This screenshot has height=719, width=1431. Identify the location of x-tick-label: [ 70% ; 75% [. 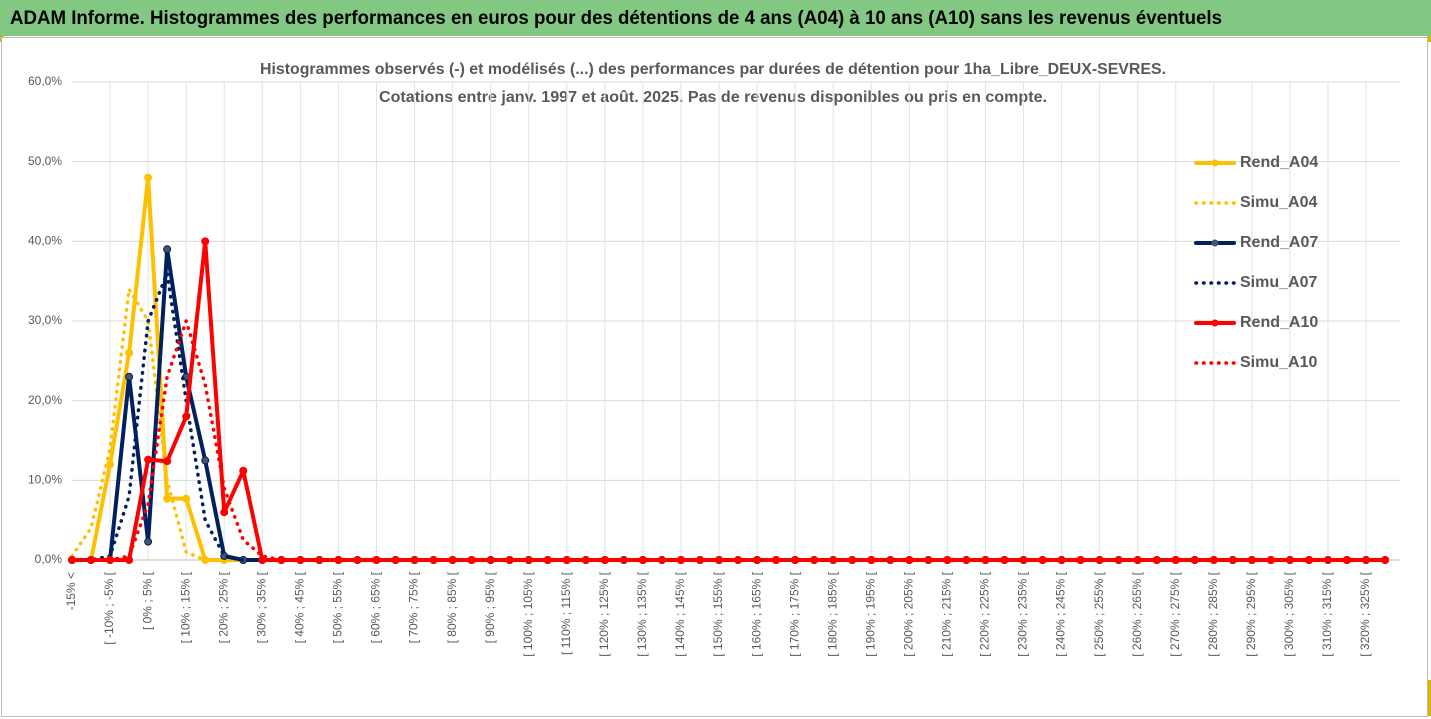
(414, 607).